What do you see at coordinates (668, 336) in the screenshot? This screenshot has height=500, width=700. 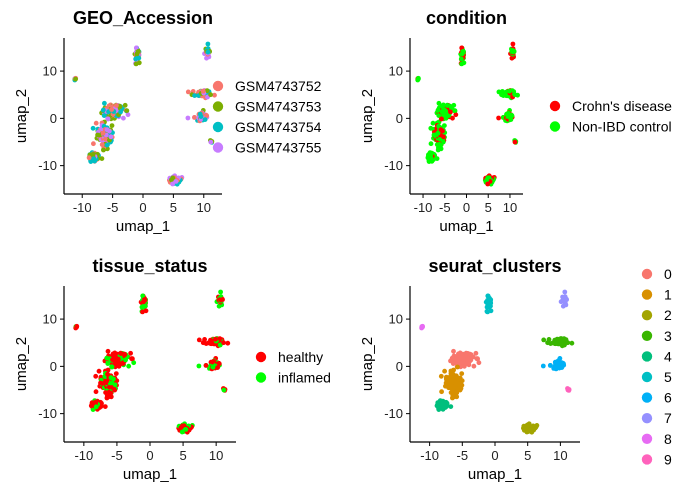 I see `legend-label: 3` at bounding box center [668, 336].